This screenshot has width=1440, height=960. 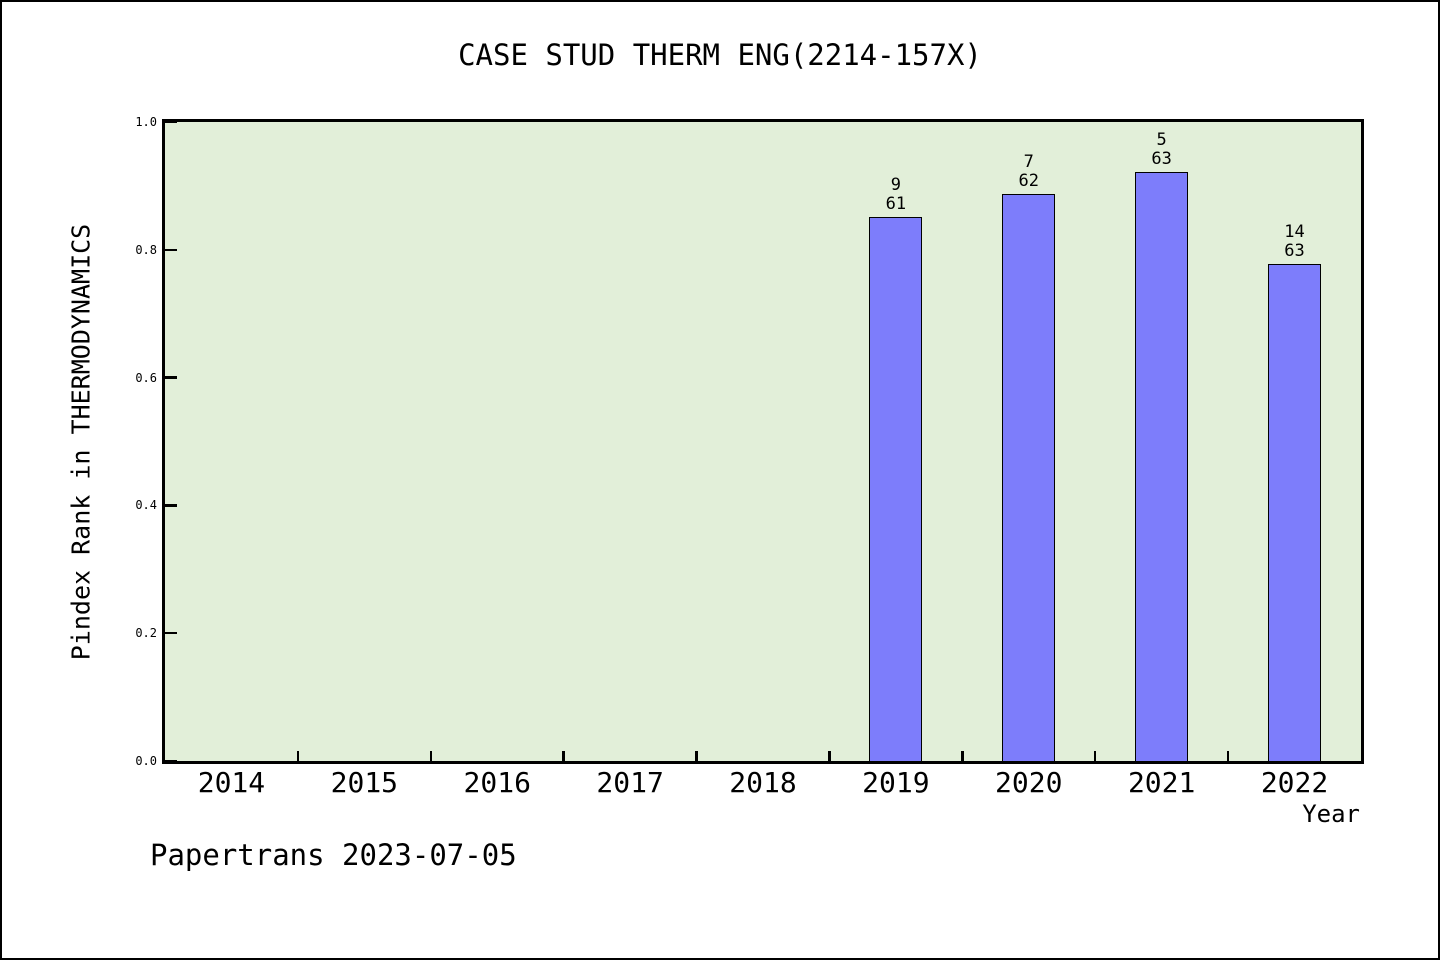 What do you see at coordinates (146, 122) in the screenshot?
I see `y-tick-label: 1.0` at bounding box center [146, 122].